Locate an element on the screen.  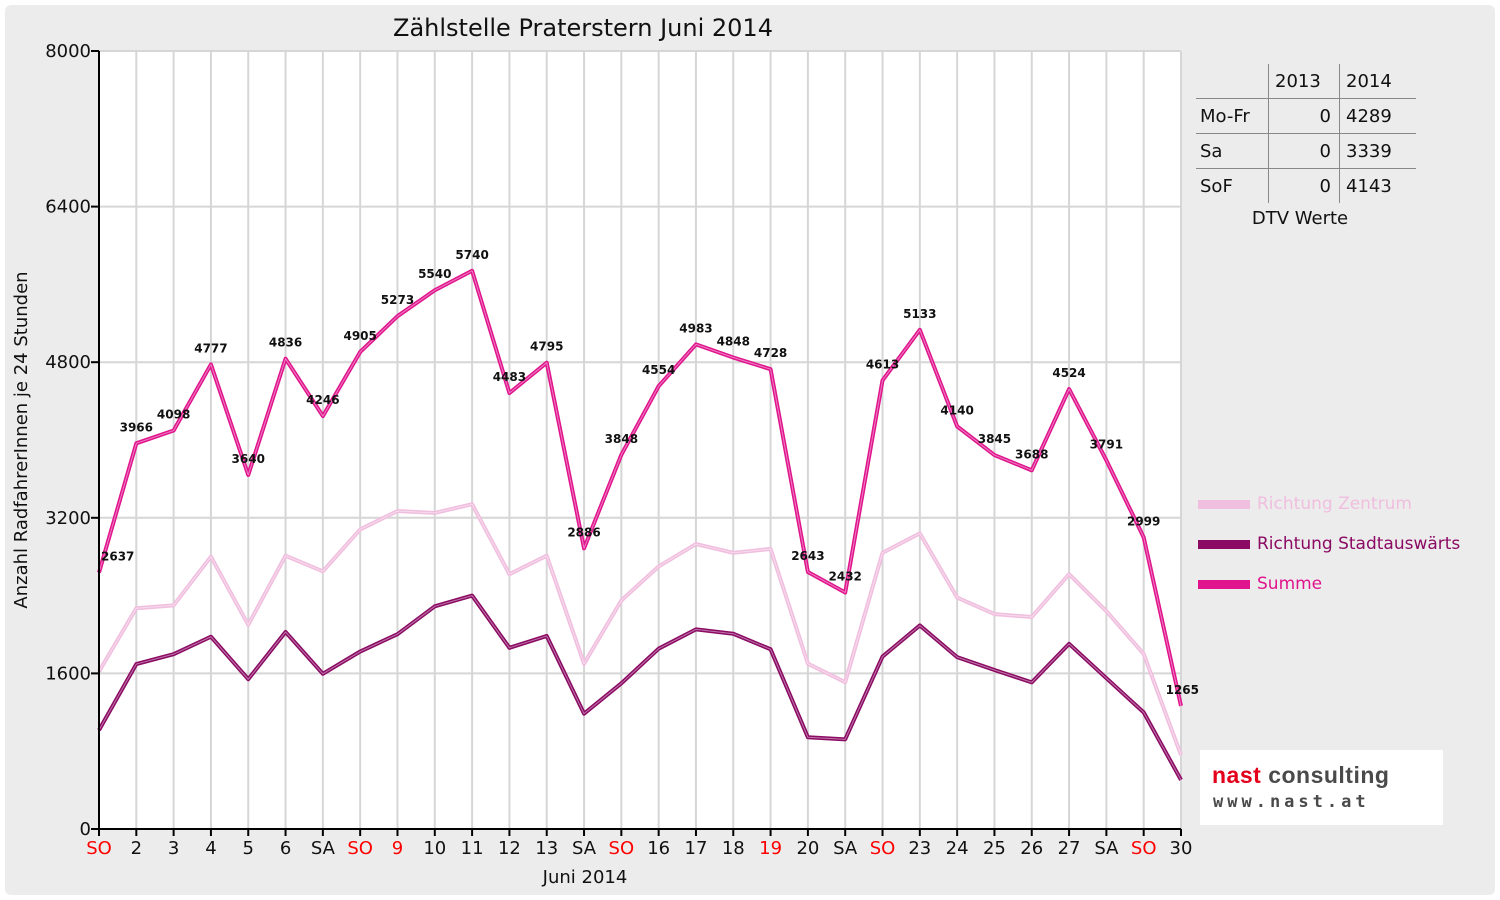
y-tick-label: 8000 is located at coordinates (68, 51).